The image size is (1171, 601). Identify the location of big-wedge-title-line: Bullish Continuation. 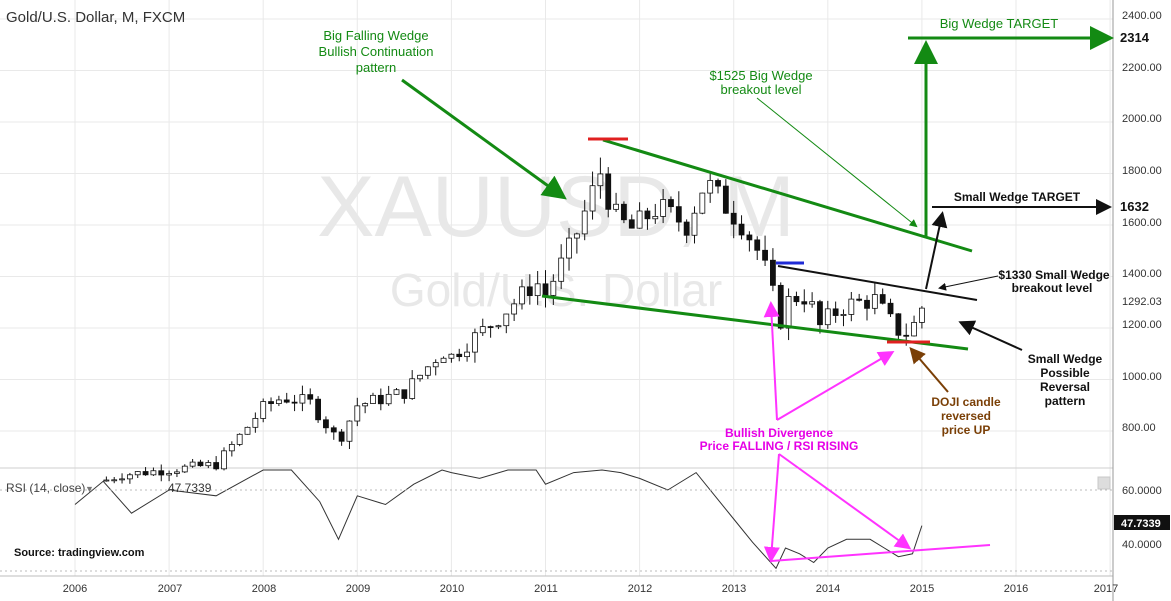
(376, 51).